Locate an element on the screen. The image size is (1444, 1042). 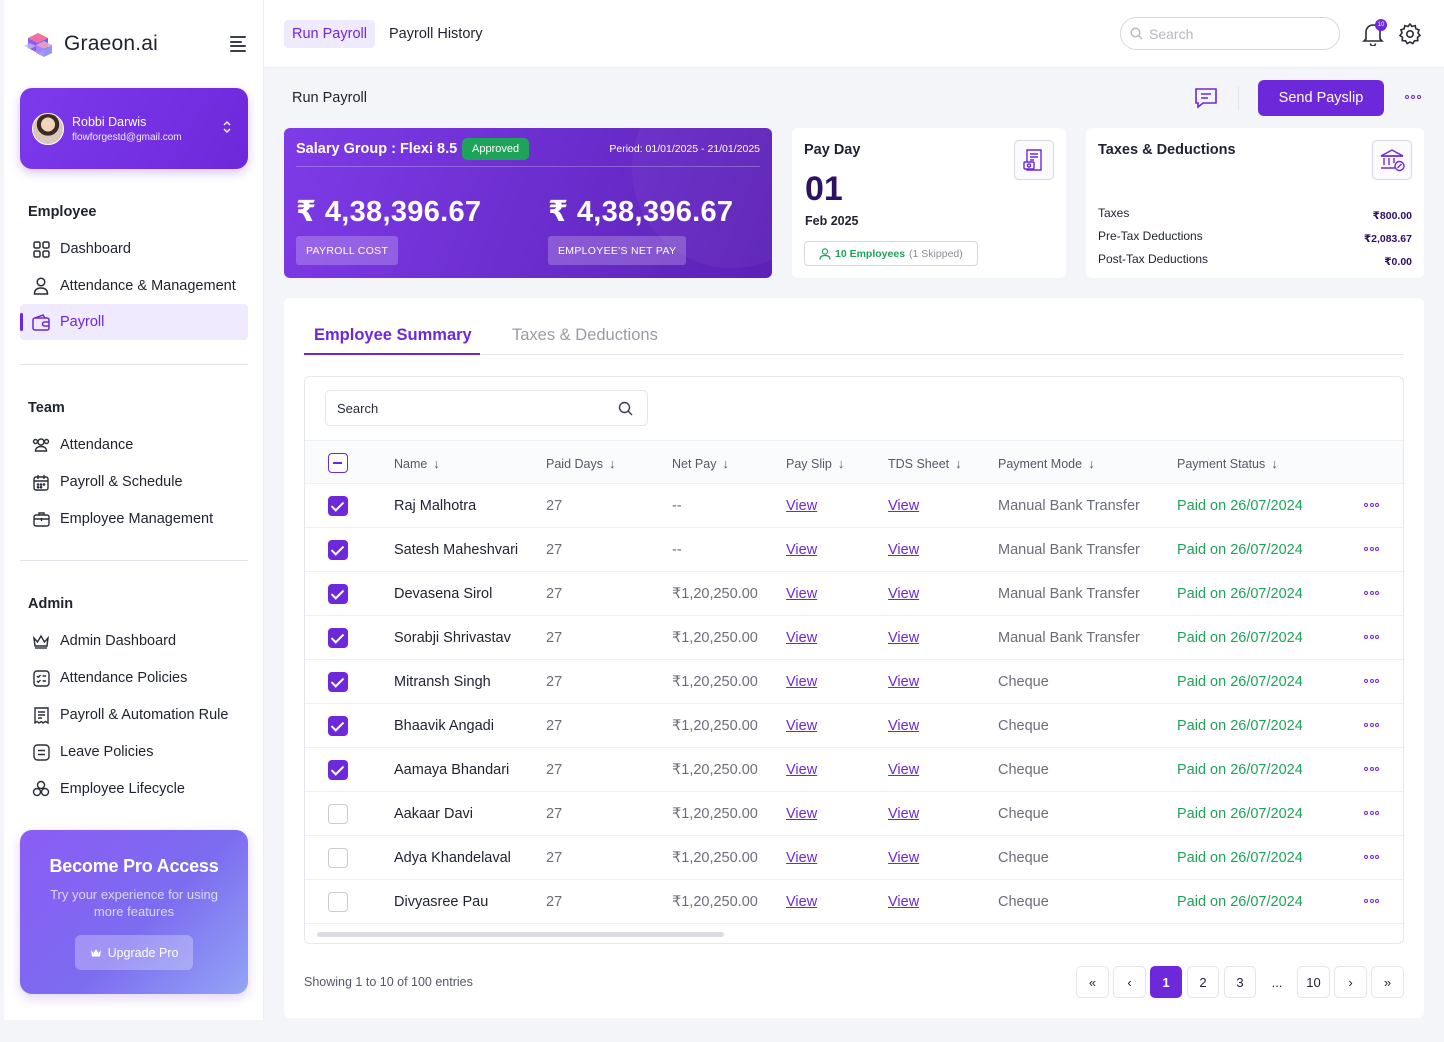
sidebar-item-attendance-policies: Attendance Policies is located at coordinates (134, 678).